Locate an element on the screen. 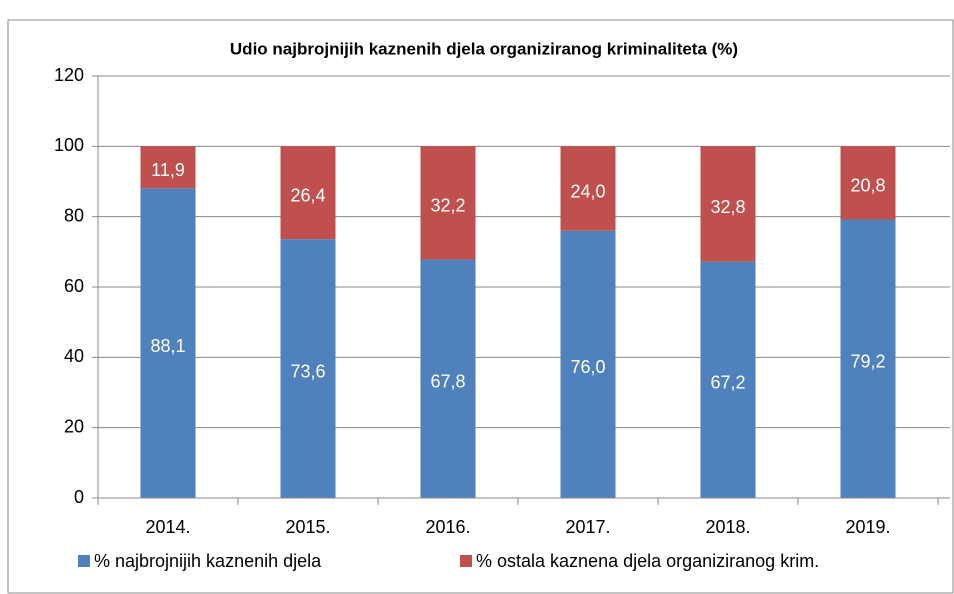  x-tick-label: 2015. is located at coordinates (307, 527).